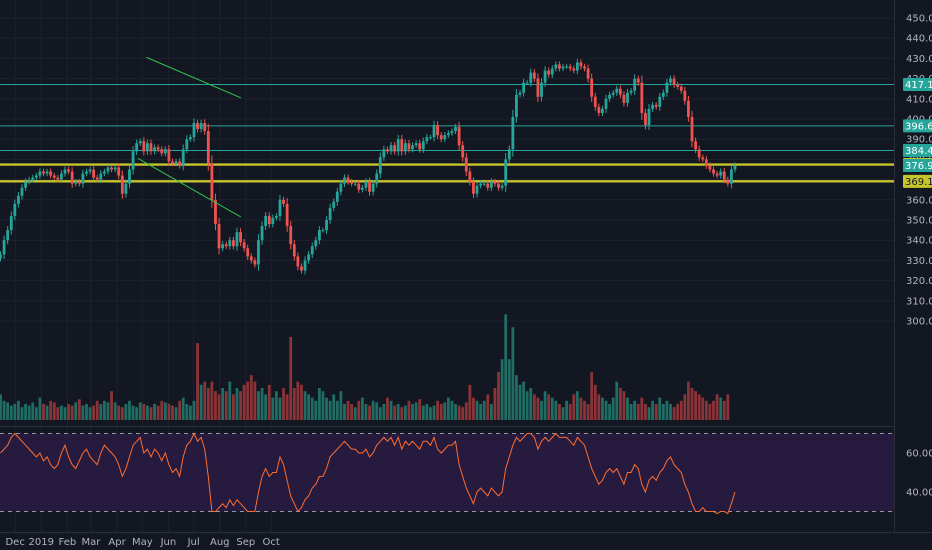  Describe the element at coordinates (919, 200) in the screenshot. I see `price-tick-label: 360.00` at that location.